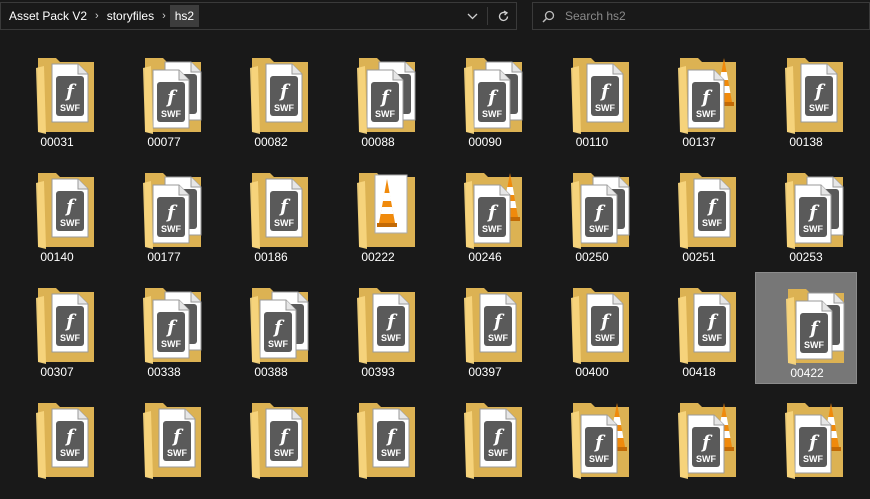  I want to click on file-item: f SWF 00186, so click(271, 213).